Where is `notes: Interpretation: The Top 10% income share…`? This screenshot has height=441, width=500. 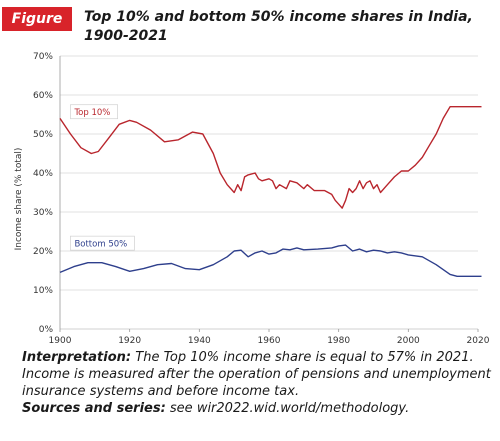
notes: Interpretation: The Top 10% income share… is located at coordinates (260, 383).